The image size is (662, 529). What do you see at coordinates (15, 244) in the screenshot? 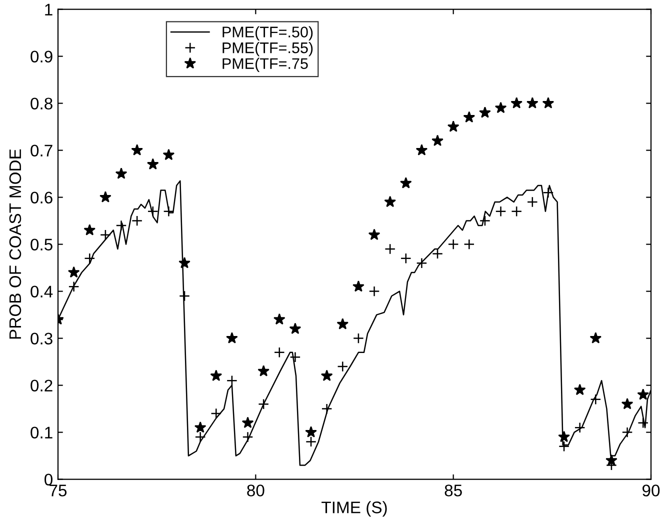
I see `y-axis-title: PROB OF COAST MODE` at bounding box center [15, 244].